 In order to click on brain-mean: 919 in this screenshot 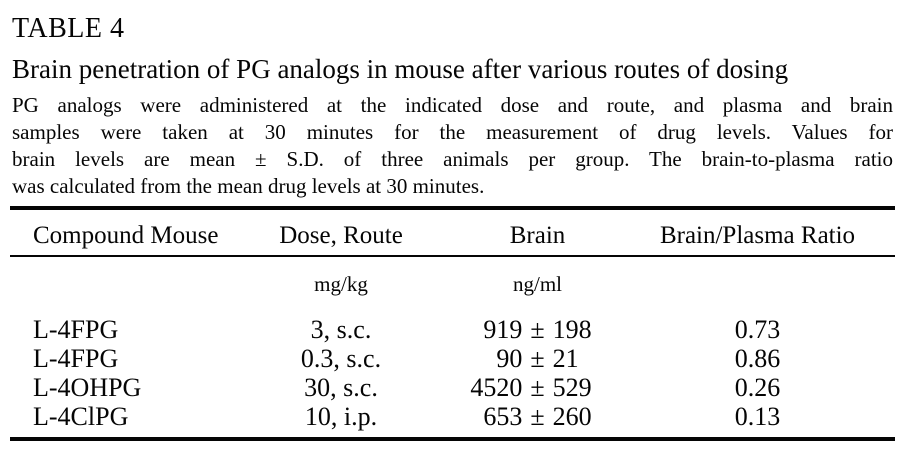, I will do `click(503, 329)`.